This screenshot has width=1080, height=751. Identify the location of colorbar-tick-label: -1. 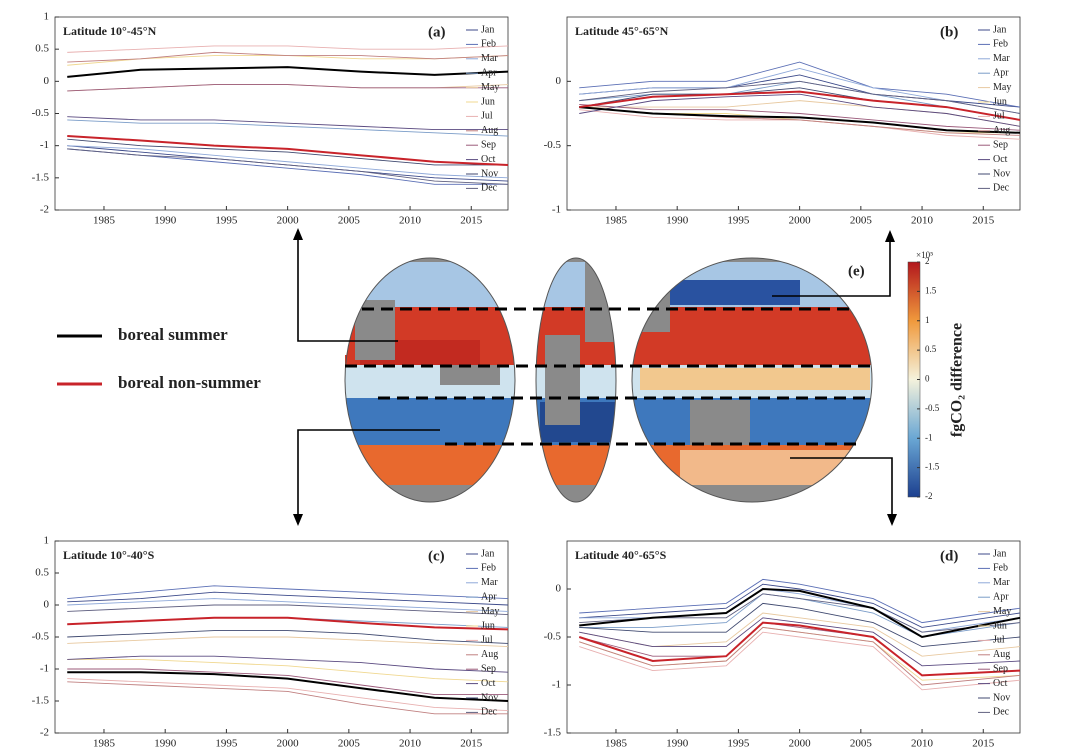
(929, 437).